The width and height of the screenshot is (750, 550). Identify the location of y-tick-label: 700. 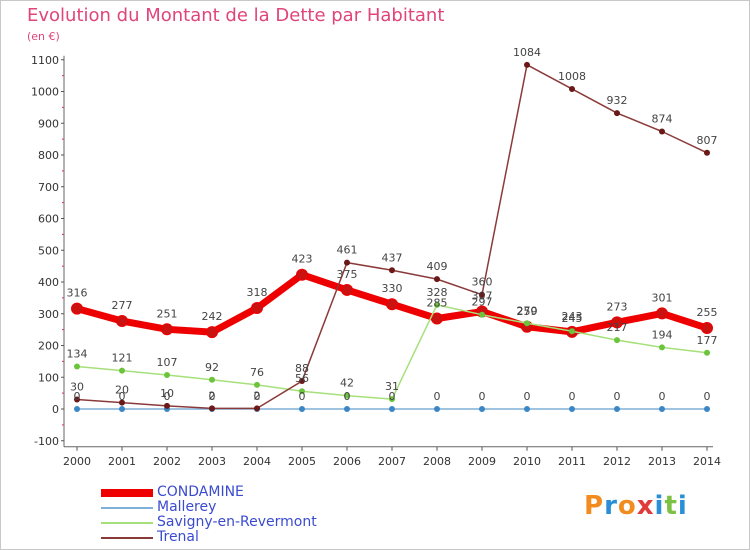
(48, 187).